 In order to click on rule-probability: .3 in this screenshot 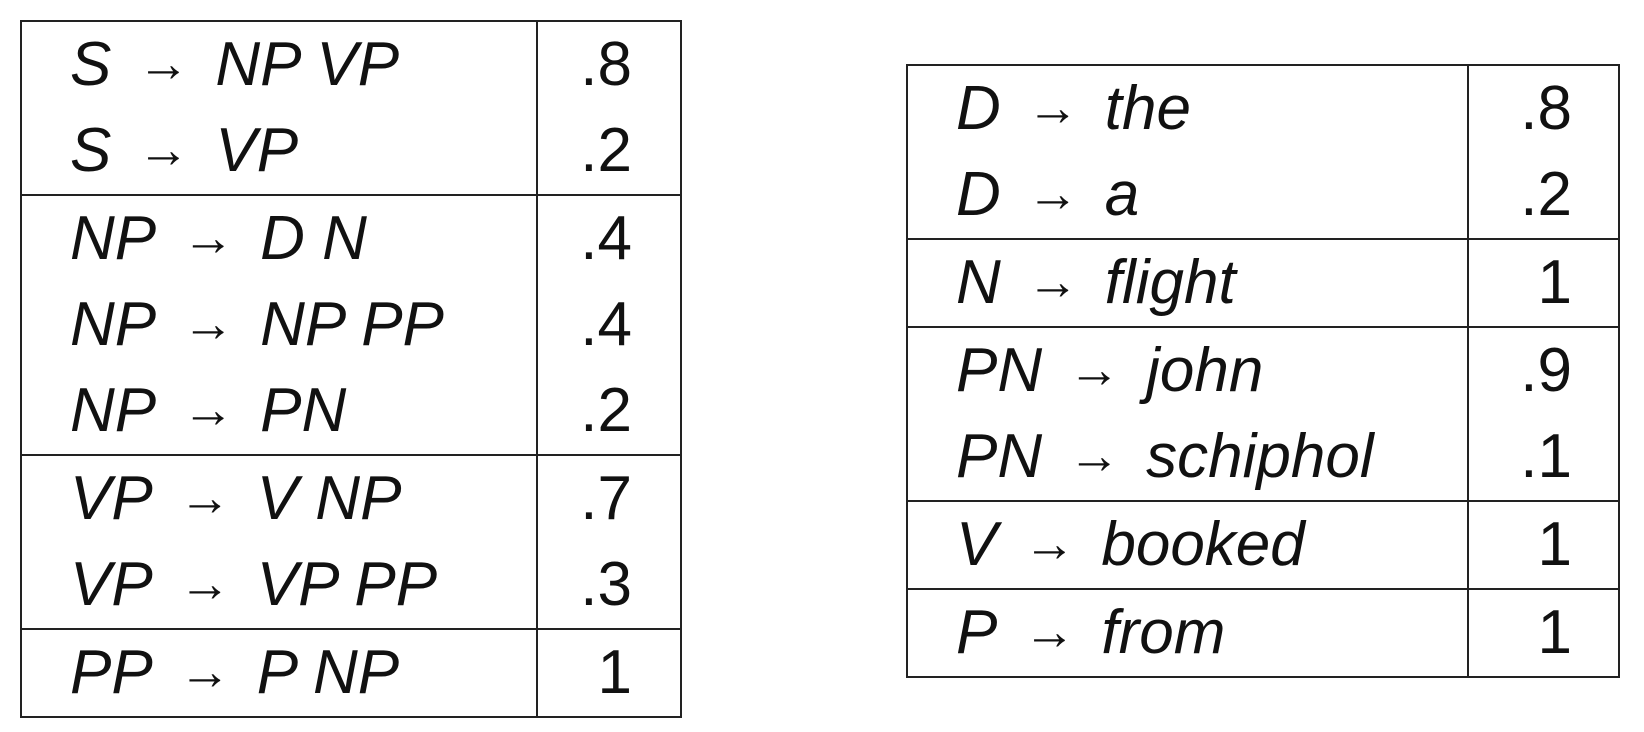, I will do `click(606, 584)`.